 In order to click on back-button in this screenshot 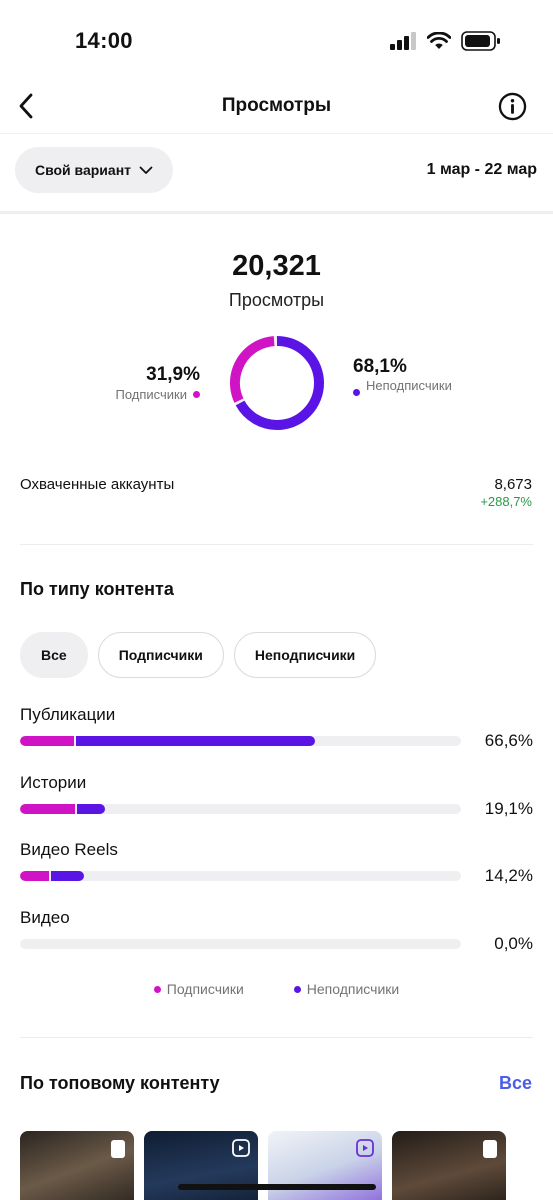, I will do `click(26, 106)`.